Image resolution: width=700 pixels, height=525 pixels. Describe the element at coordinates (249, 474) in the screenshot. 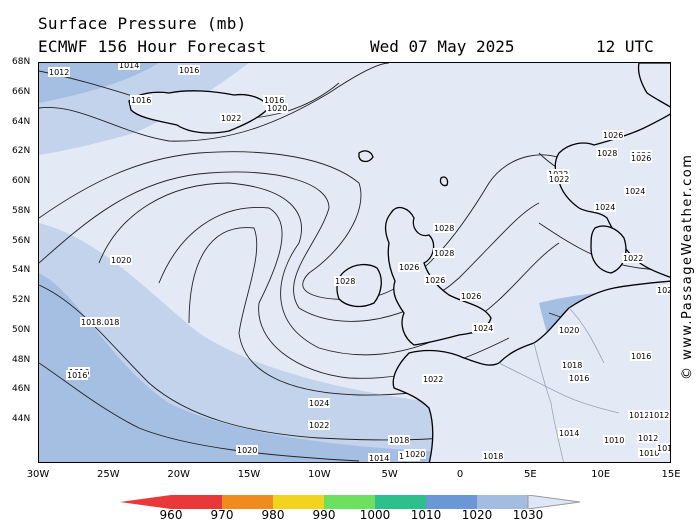

I see `longitude-label: 15W` at that location.